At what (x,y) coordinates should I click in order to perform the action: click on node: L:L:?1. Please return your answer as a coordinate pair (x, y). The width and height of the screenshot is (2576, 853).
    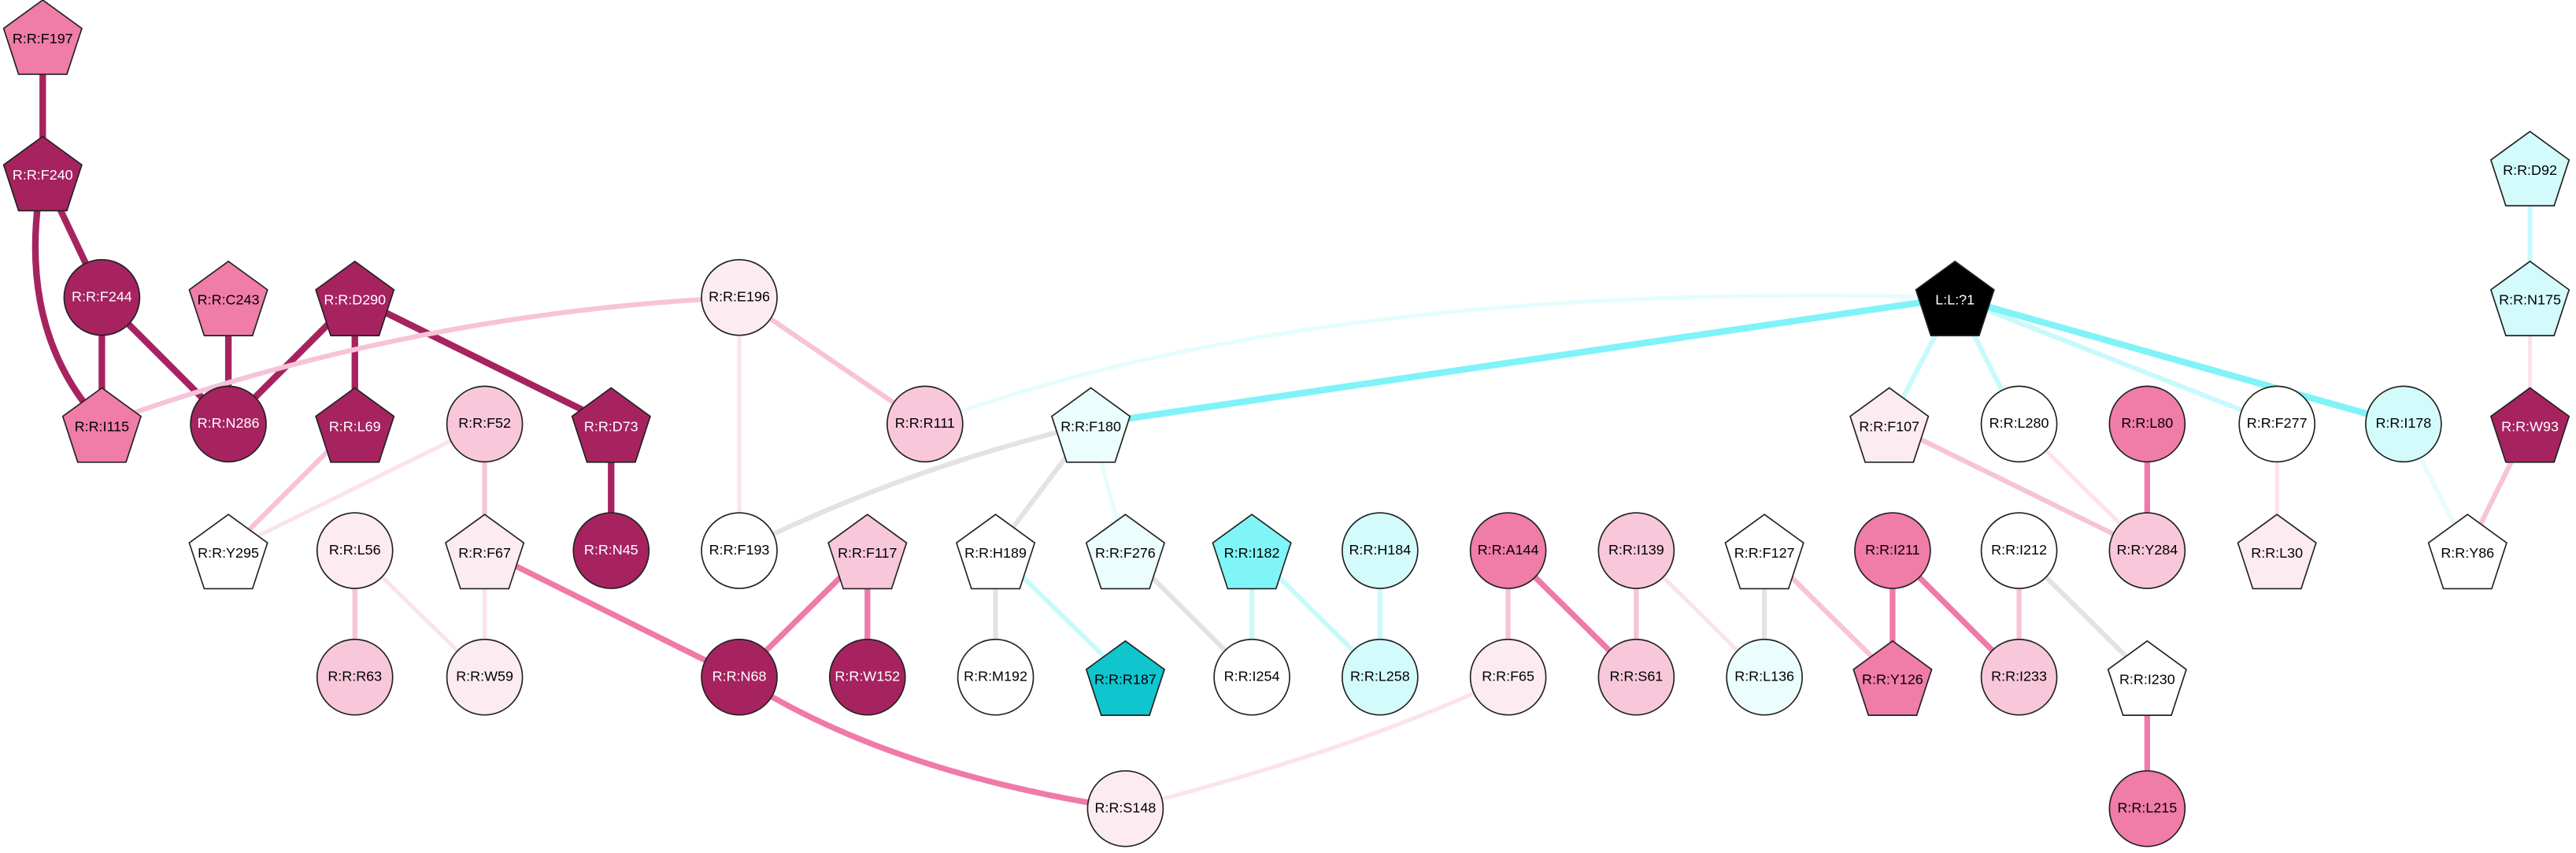
    Looking at the image, I should click on (1955, 298).